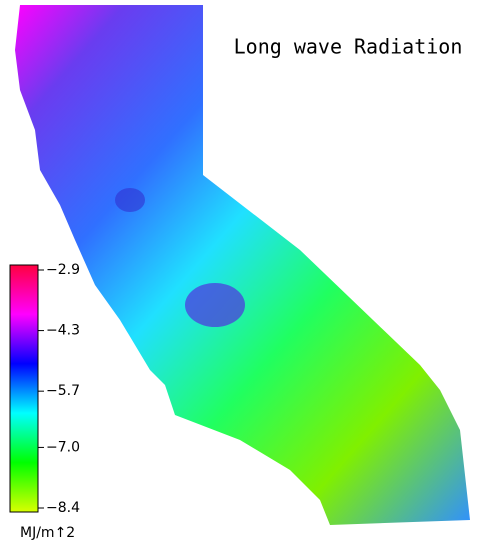 This screenshot has height=550, width=500. What do you see at coordinates (63, 270) in the screenshot?
I see `colorbar-tick-label: −2.9` at bounding box center [63, 270].